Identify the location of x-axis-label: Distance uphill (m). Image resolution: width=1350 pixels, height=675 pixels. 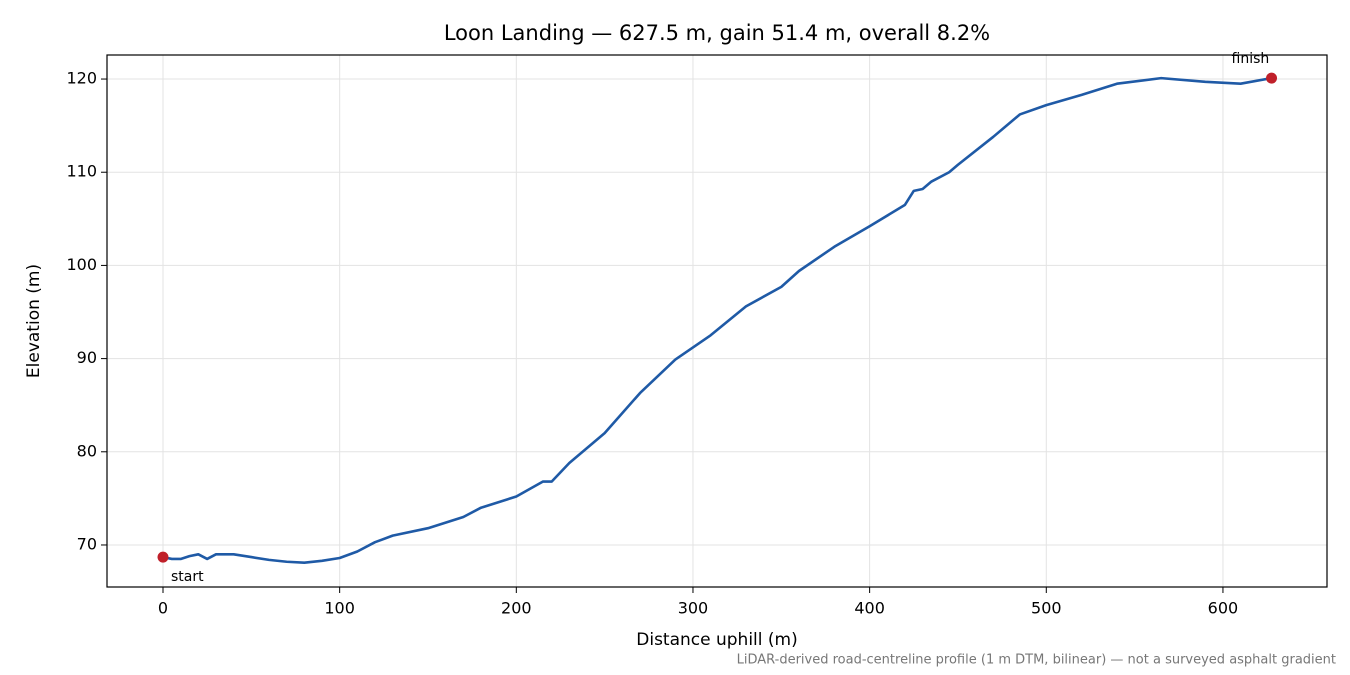
(716, 640).